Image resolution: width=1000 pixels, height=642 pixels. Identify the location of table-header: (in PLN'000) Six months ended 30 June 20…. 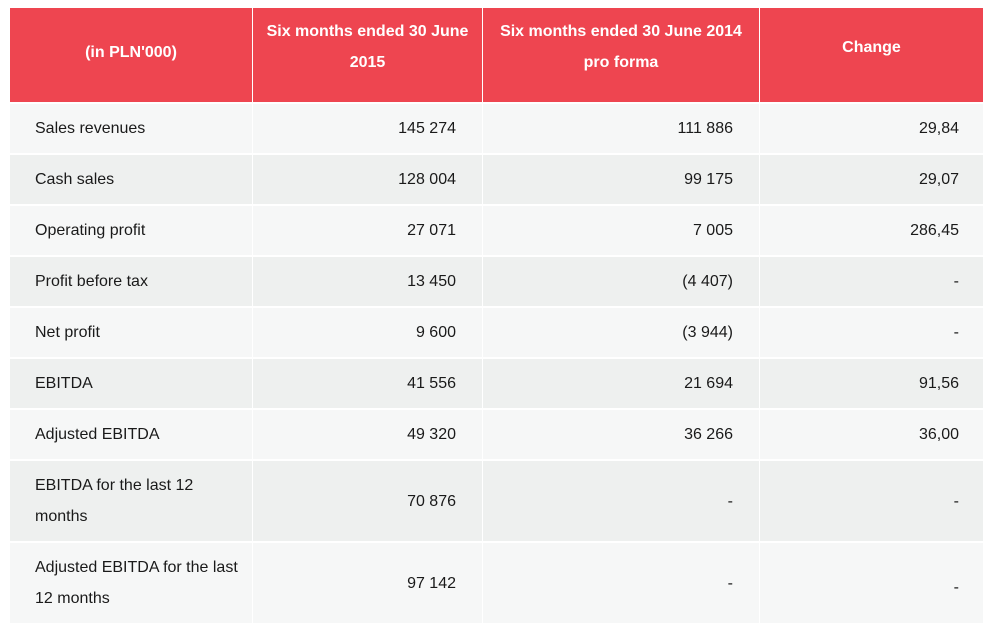
(496, 55).